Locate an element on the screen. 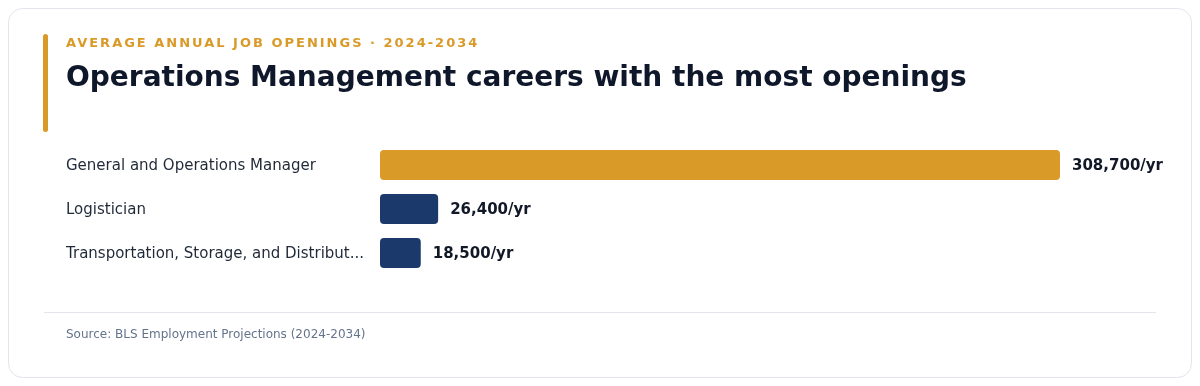 Image resolution: width=1200 pixels, height=386 pixels. source-note: Source: BLS Employment Projections (2024-2034) is located at coordinates (216, 334).